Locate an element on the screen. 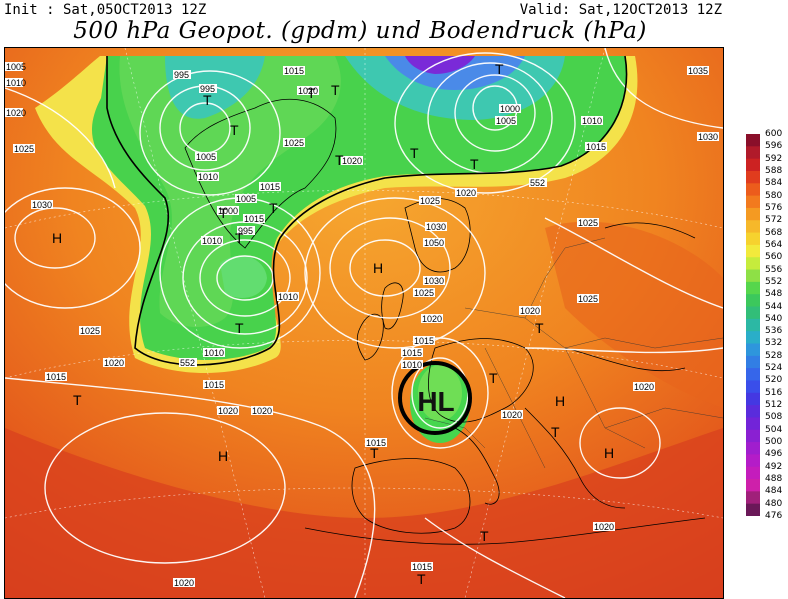 This screenshot has width=788, height=599. colorbar-label: 564 is located at coordinates (774, 244).